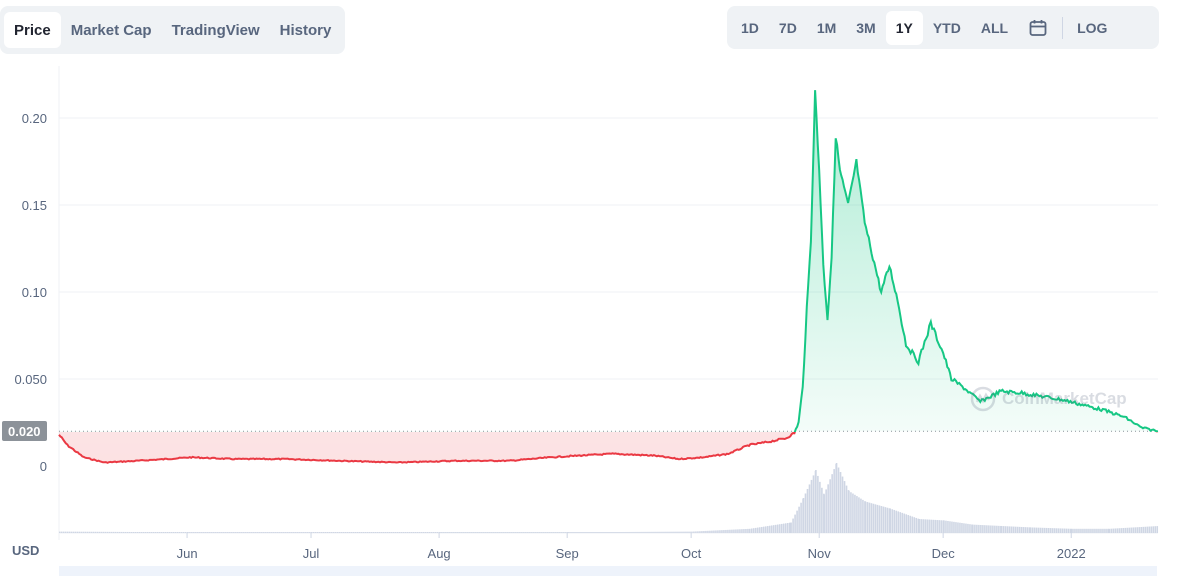  I want to click on range-all-button: ALL, so click(994, 27).